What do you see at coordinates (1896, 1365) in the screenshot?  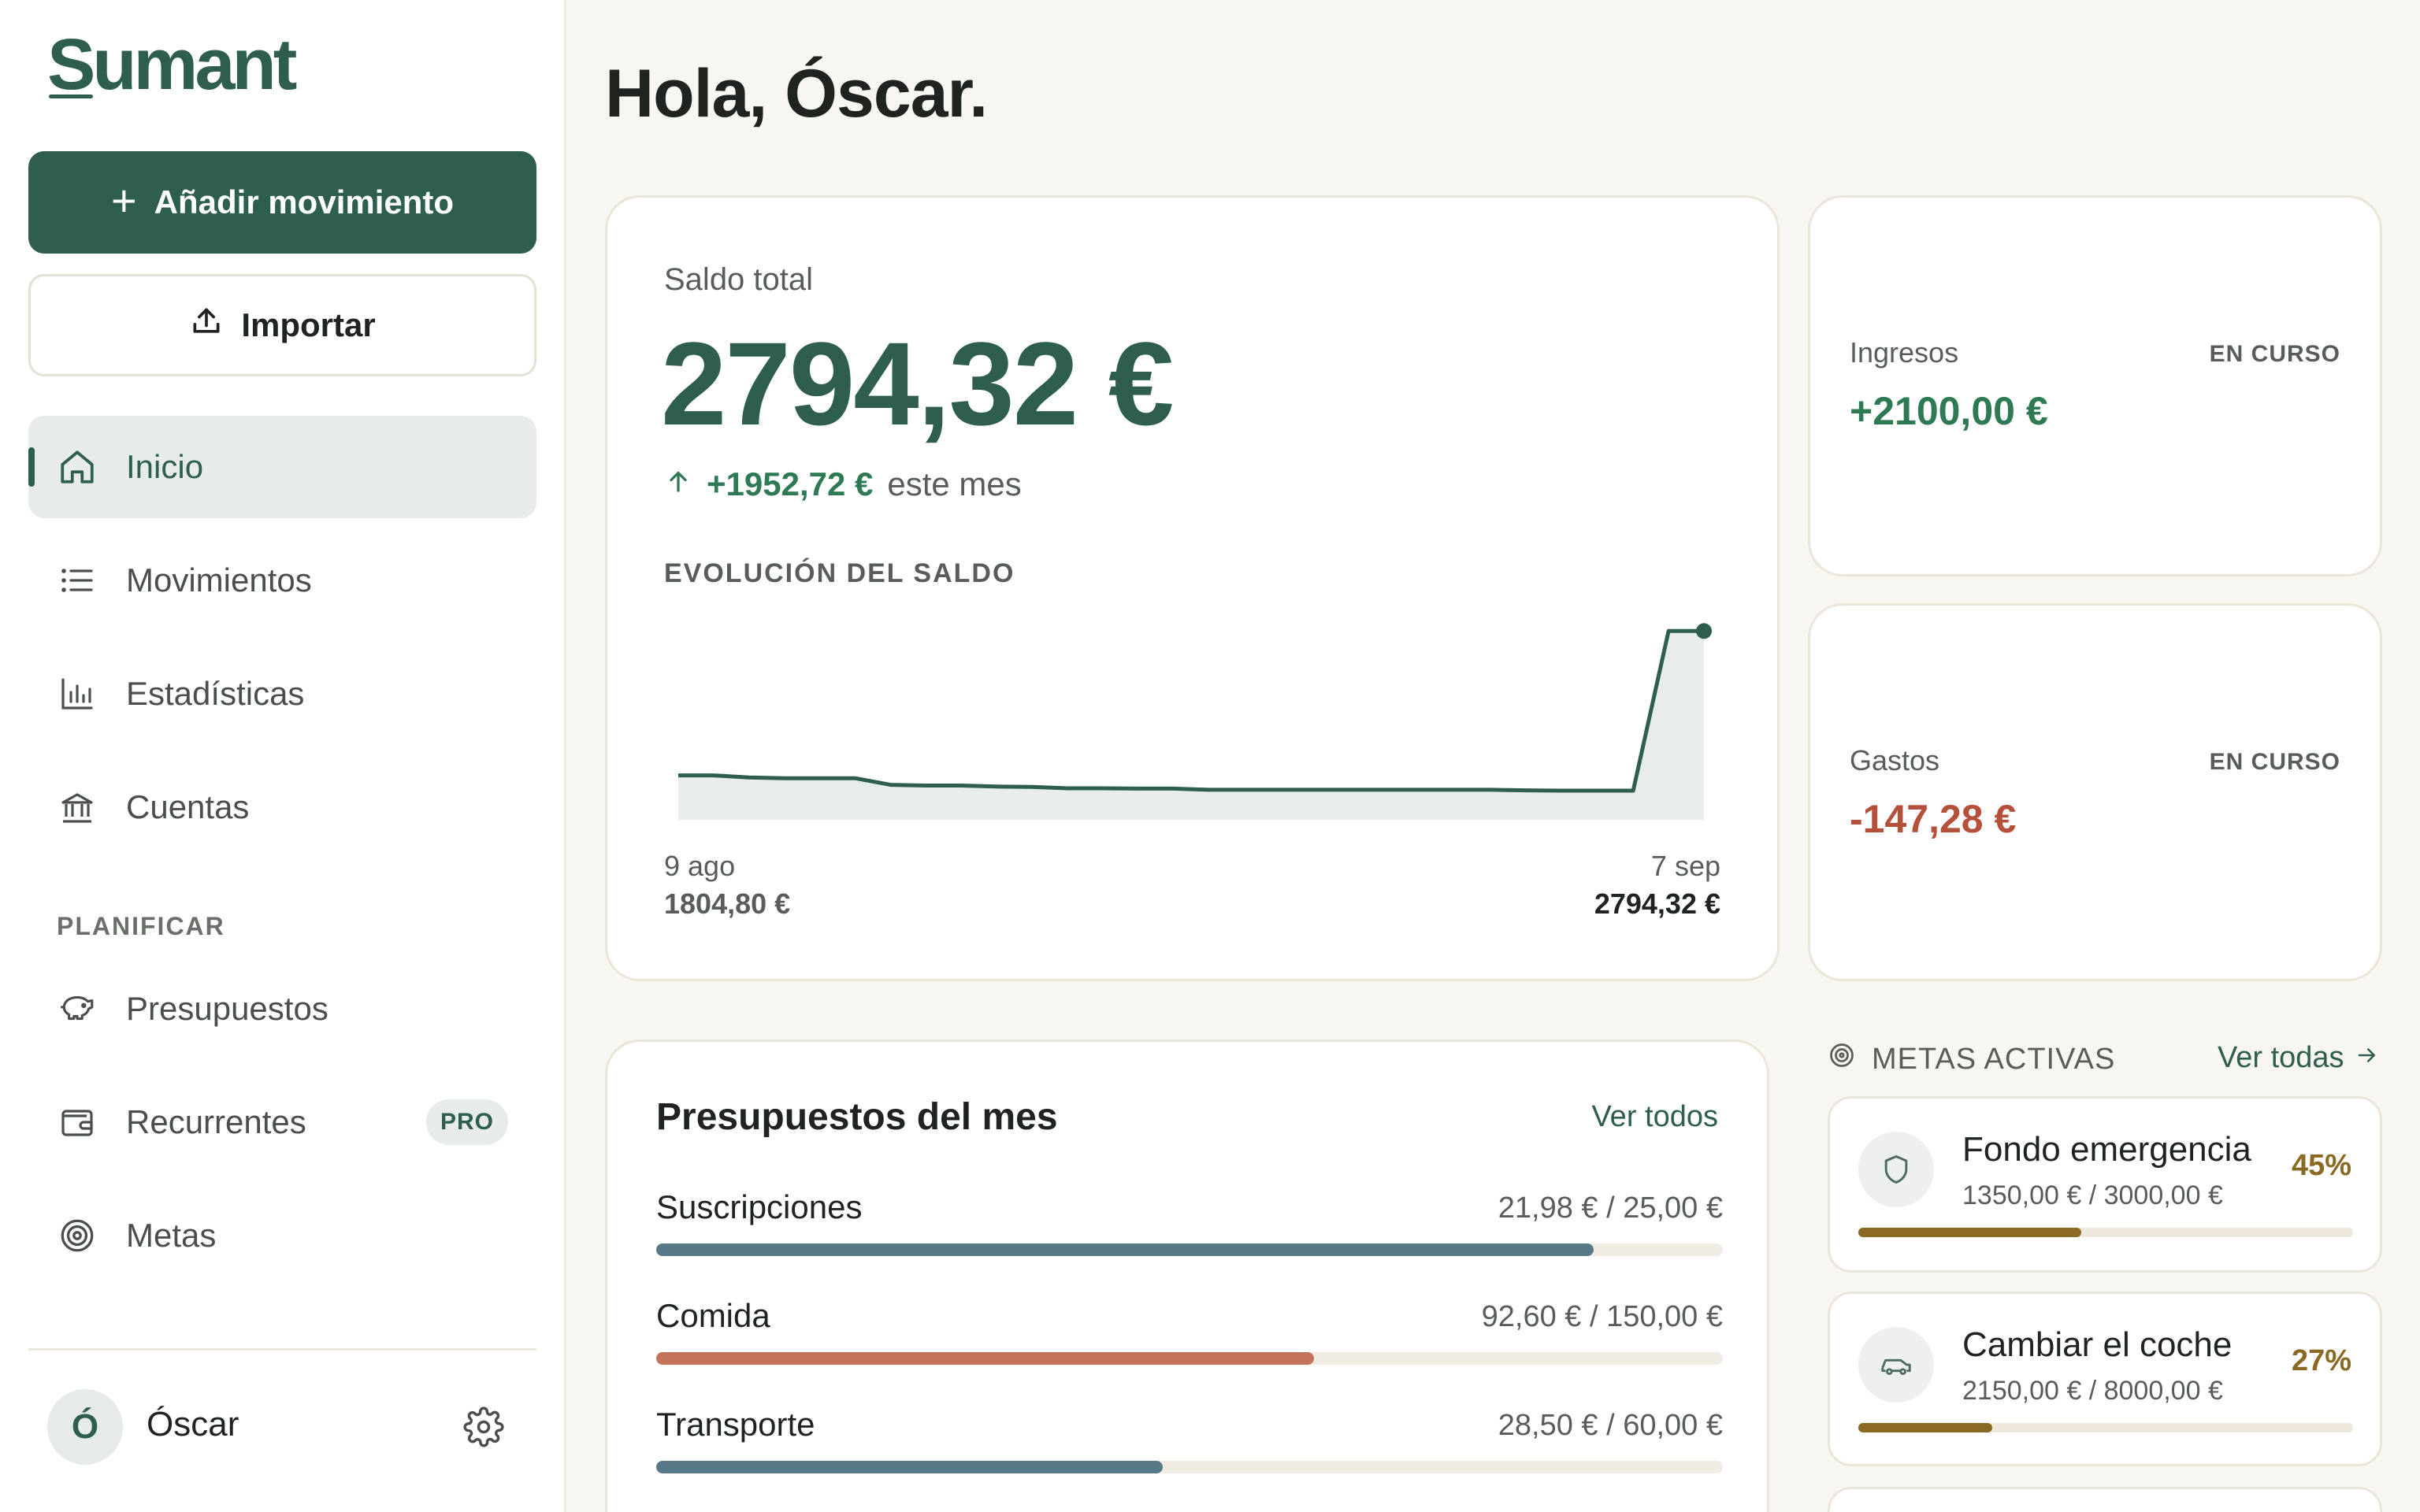 I see `car-icon` at bounding box center [1896, 1365].